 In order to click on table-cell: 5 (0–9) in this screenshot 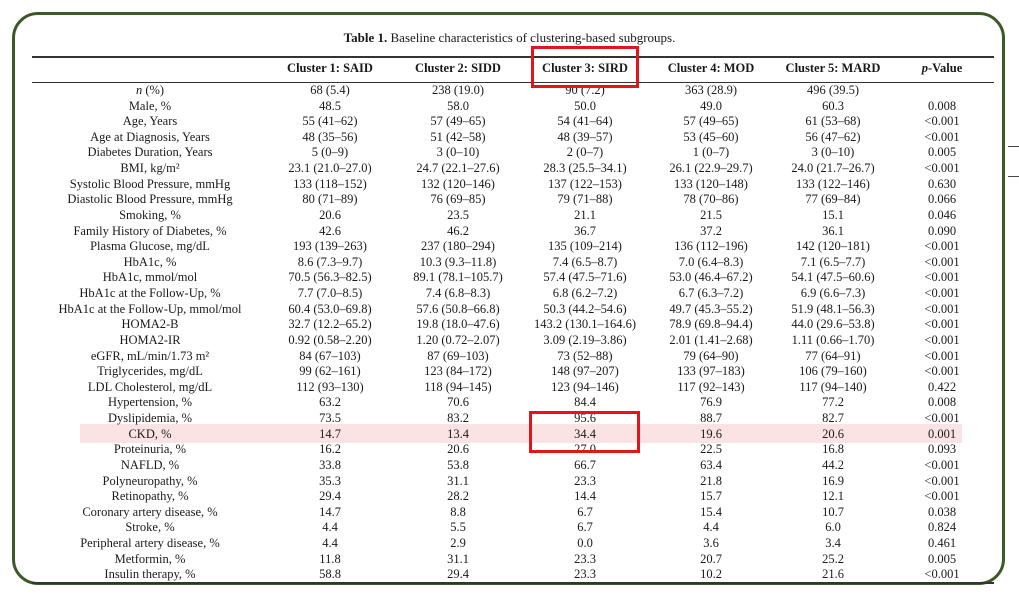, I will do `click(330, 152)`.